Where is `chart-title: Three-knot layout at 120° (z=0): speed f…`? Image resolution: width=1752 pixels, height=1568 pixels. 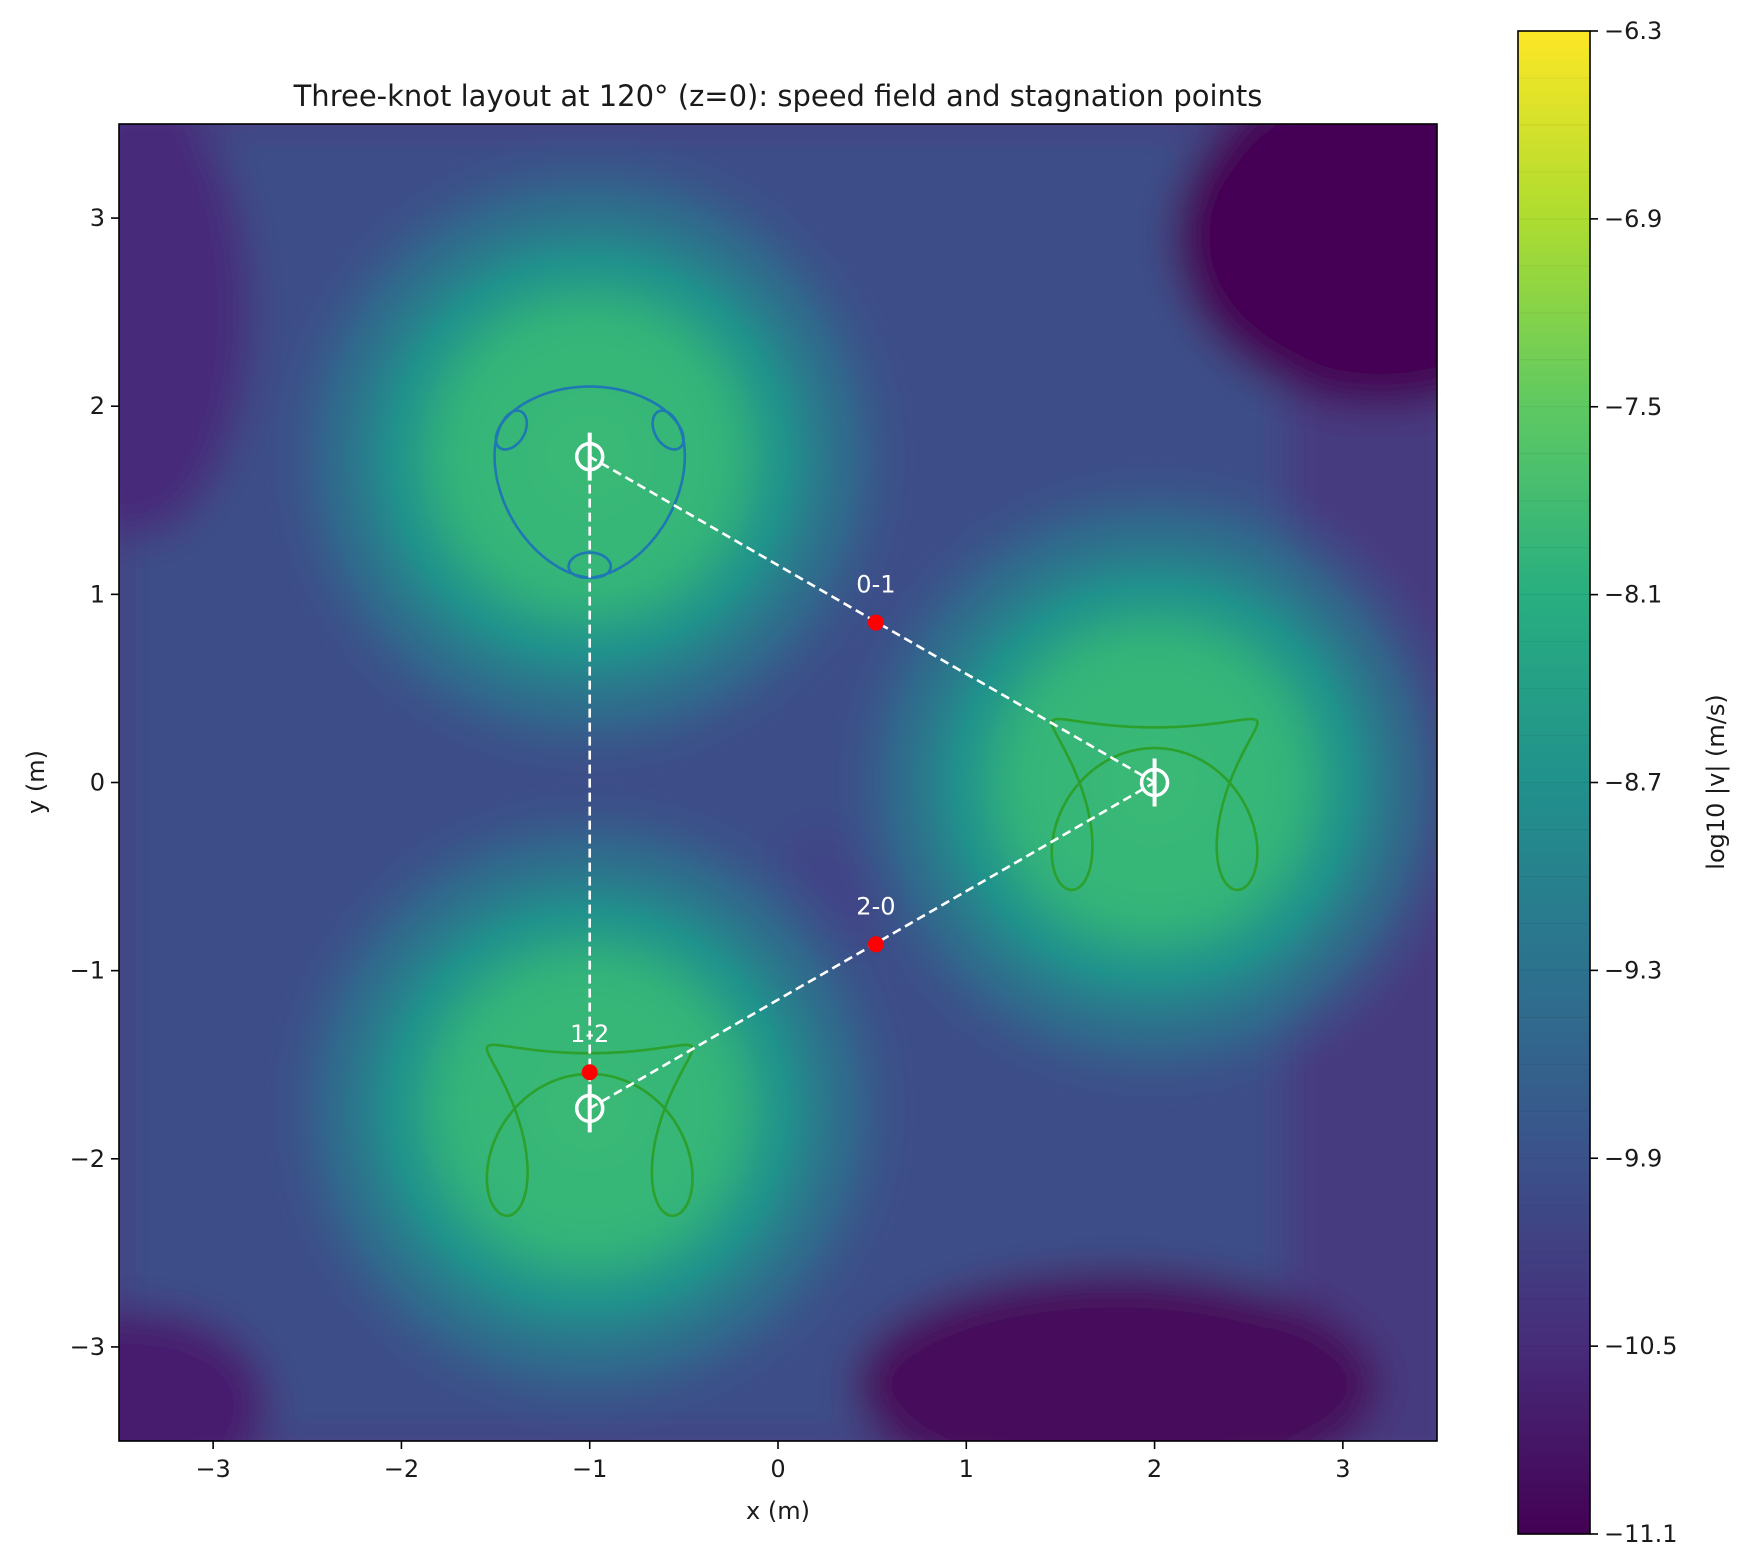
chart-title: Three-knot layout at 120° (z=0): speed f… is located at coordinates (778, 96).